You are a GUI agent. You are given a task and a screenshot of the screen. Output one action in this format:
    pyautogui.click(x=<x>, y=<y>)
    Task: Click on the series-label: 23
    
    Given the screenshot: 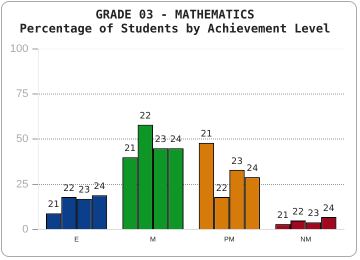 What is the action you would take?
    pyautogui.click(x=84, y=191)
    